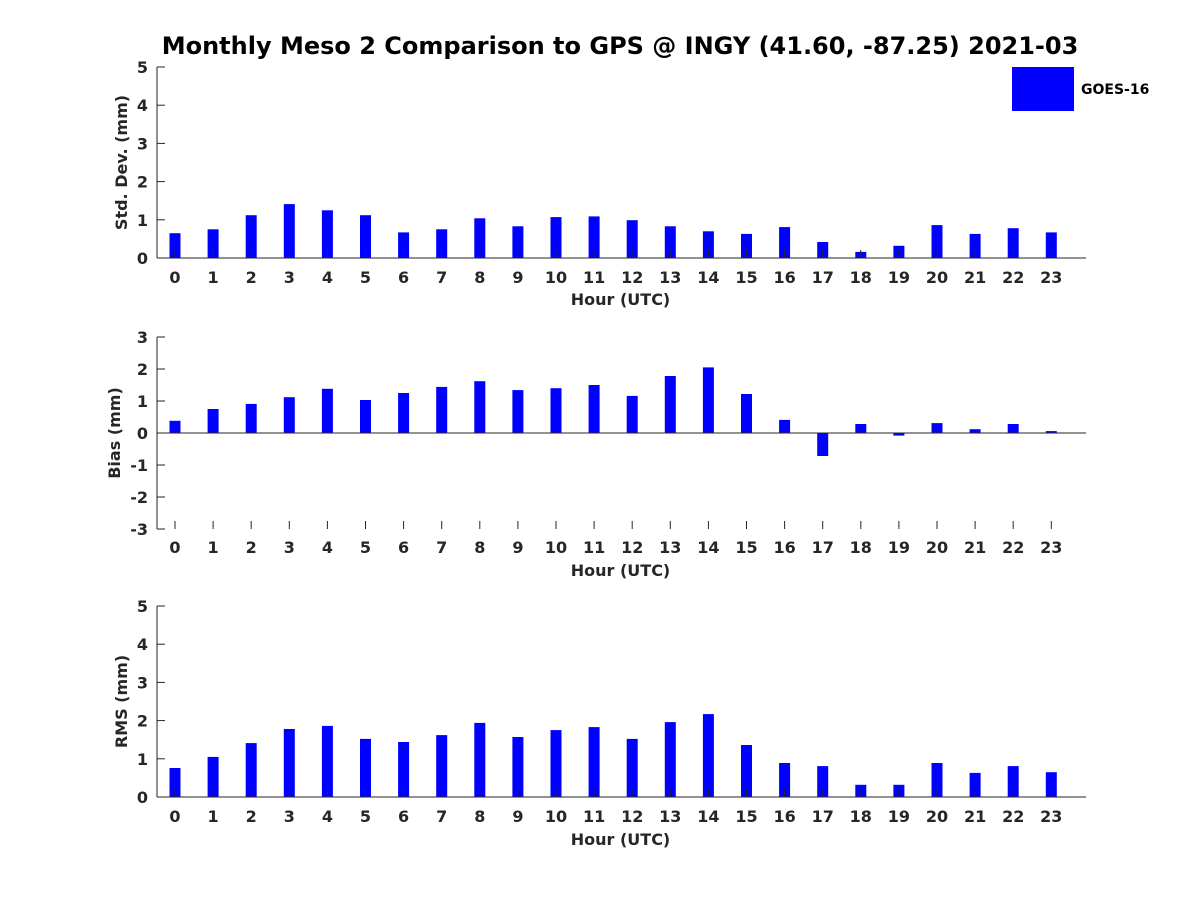  Describe the element at coordinates (975, 547) in the screenshot. I see `bias-x-tick-label-21: 21` at that location.